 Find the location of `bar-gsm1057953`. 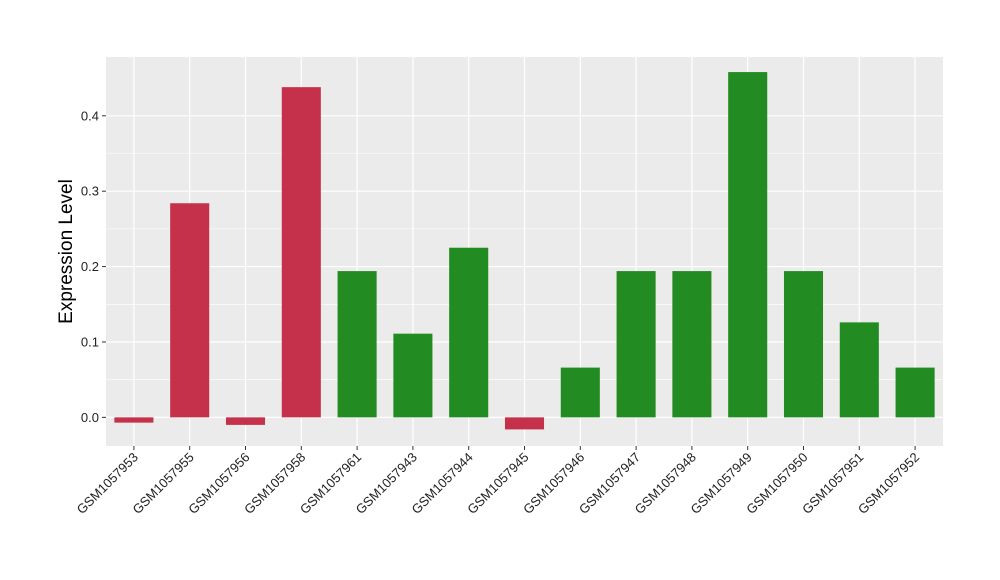

bar-gsm1057953 is located at coordinates (134, 420).